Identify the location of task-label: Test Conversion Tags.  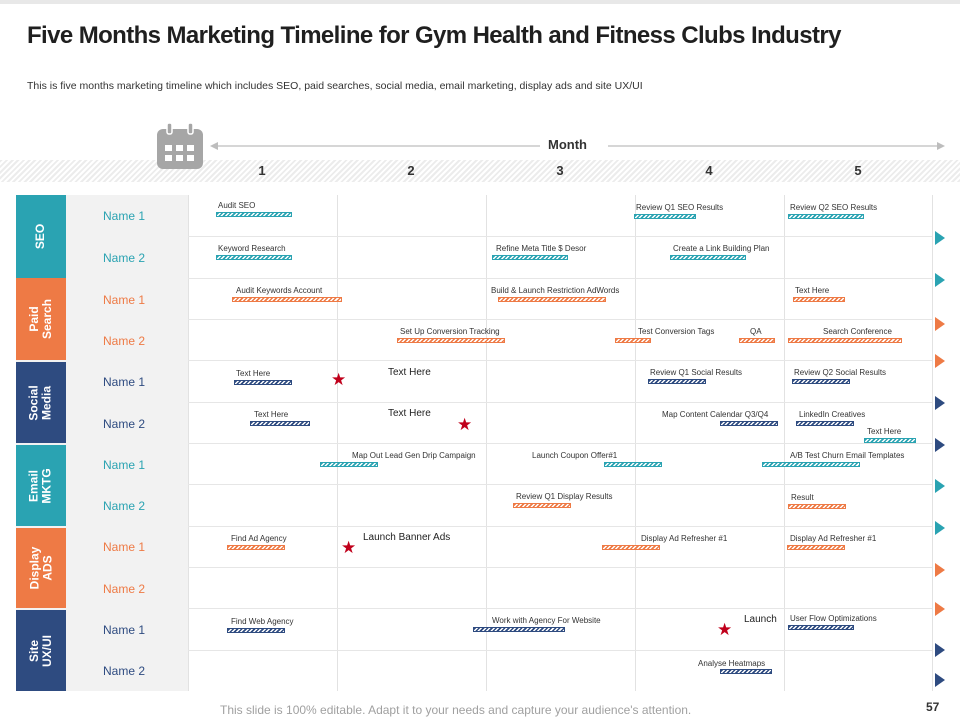
(676, 331).